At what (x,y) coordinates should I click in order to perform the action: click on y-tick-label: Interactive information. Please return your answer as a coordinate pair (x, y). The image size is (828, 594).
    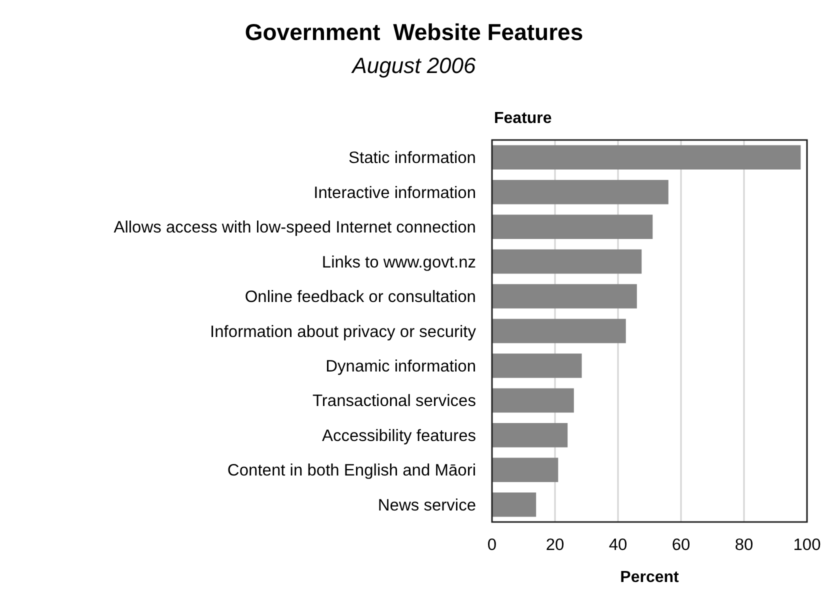
    Looking at the image, I should click on (395, 193).